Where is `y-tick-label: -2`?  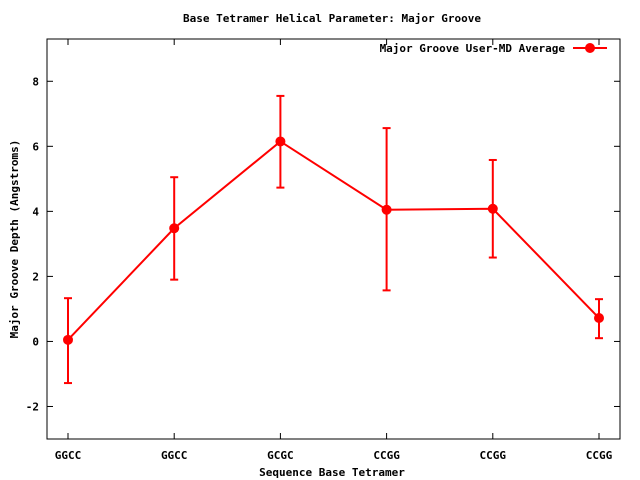 y-tick-label: -2 is located at coordinates (32, 406).